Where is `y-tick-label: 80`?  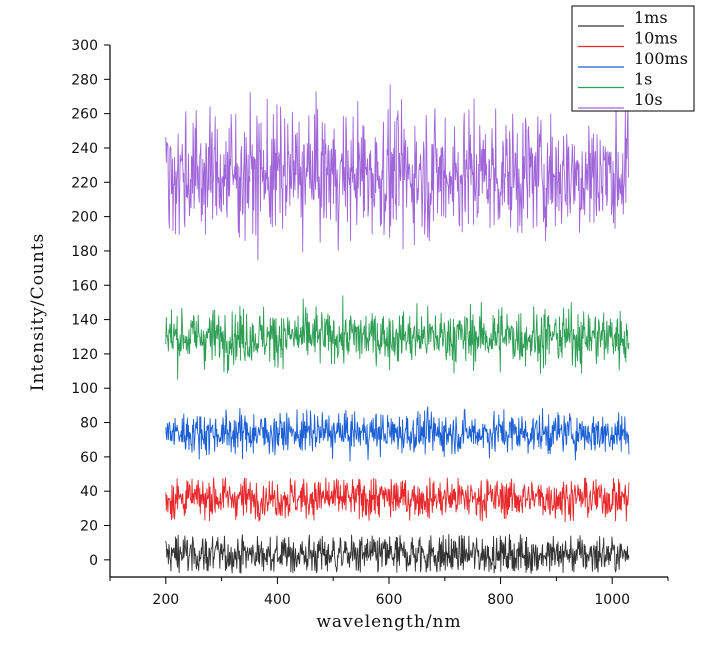 y-tick-label: 80 is located at coordinates (89, 424).